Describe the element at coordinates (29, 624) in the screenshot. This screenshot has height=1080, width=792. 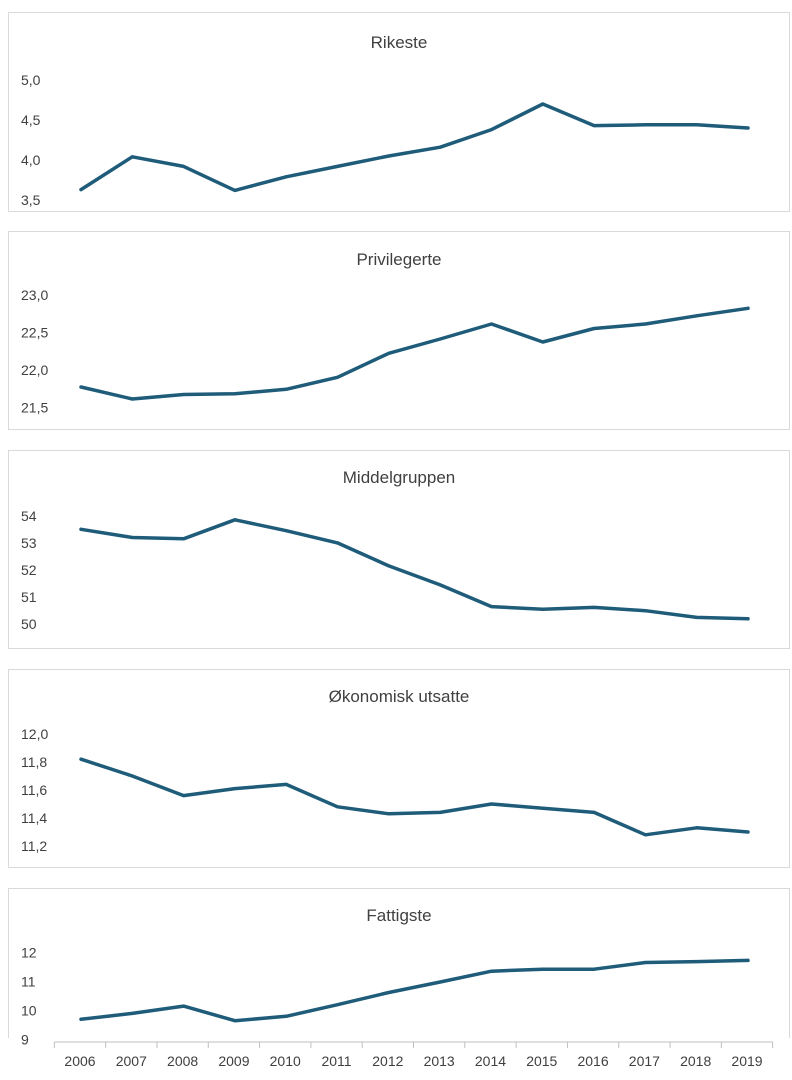
I see `y-tick-label: 50` at that location.